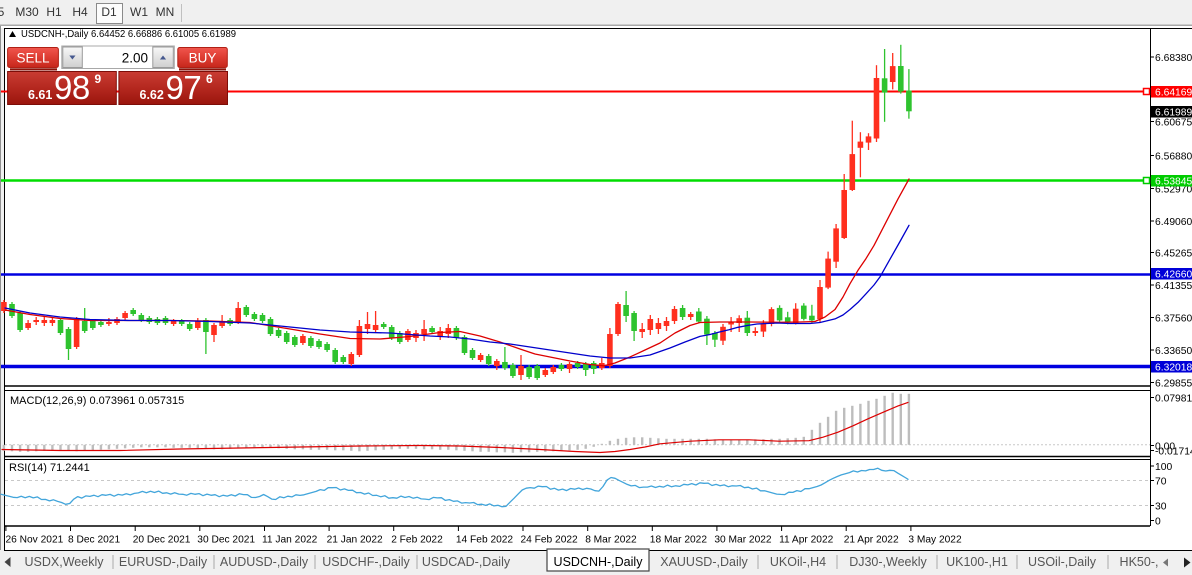 The width and height of the screenshot is (1192, 575). What do you see at coordinates (1173, 275) in the screenshot?
I see `svg-text: 6.42660` at bounding box center [1173, 275].